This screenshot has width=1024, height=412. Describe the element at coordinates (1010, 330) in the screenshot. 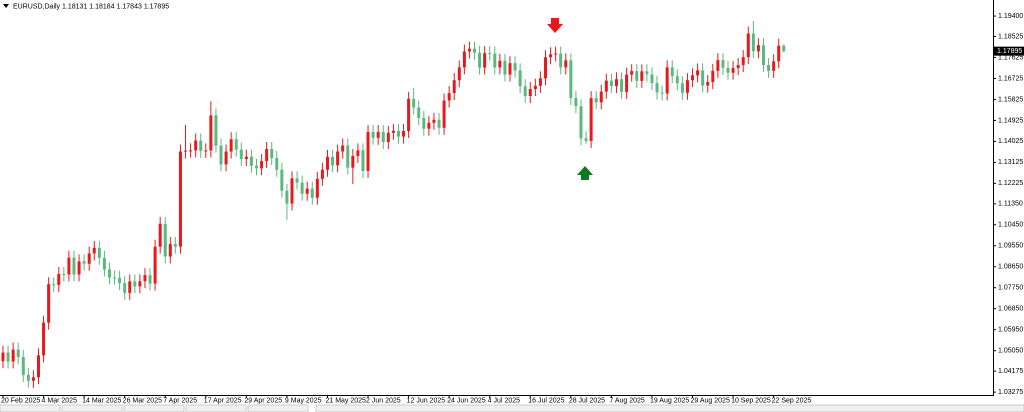

I see `y-tick-label: 1.05950` at that location.